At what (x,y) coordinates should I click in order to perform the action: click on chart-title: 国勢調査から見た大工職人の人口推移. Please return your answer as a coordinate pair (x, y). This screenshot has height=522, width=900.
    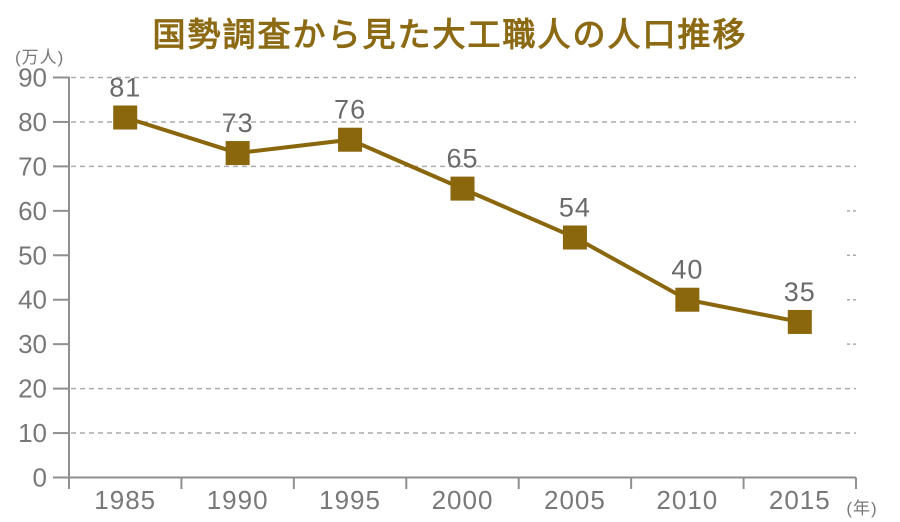
    Looking at the image, I should click on (450, 34).